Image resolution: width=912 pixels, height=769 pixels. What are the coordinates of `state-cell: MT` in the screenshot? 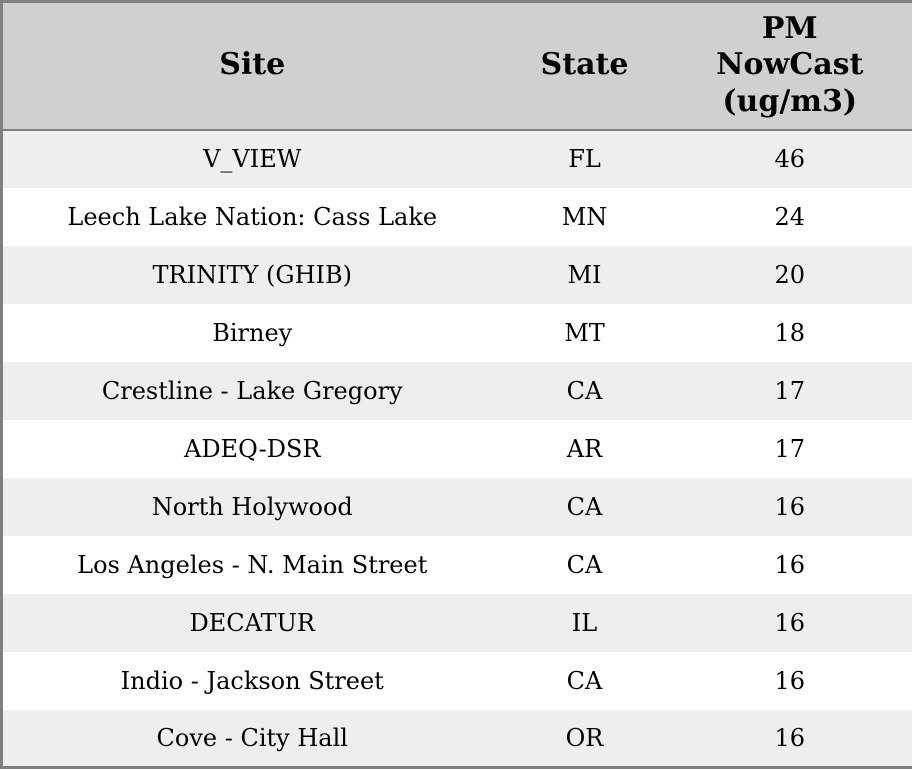 It's located at (584, 332).